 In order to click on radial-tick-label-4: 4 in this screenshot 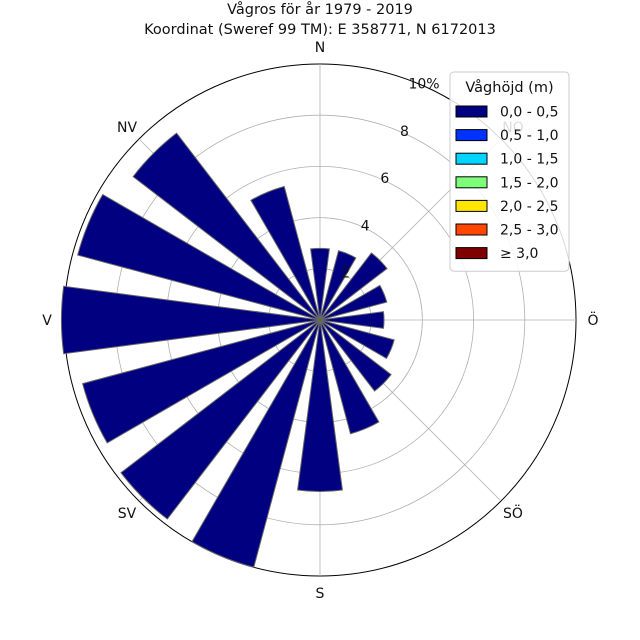, I will do `click(365, 226)`.